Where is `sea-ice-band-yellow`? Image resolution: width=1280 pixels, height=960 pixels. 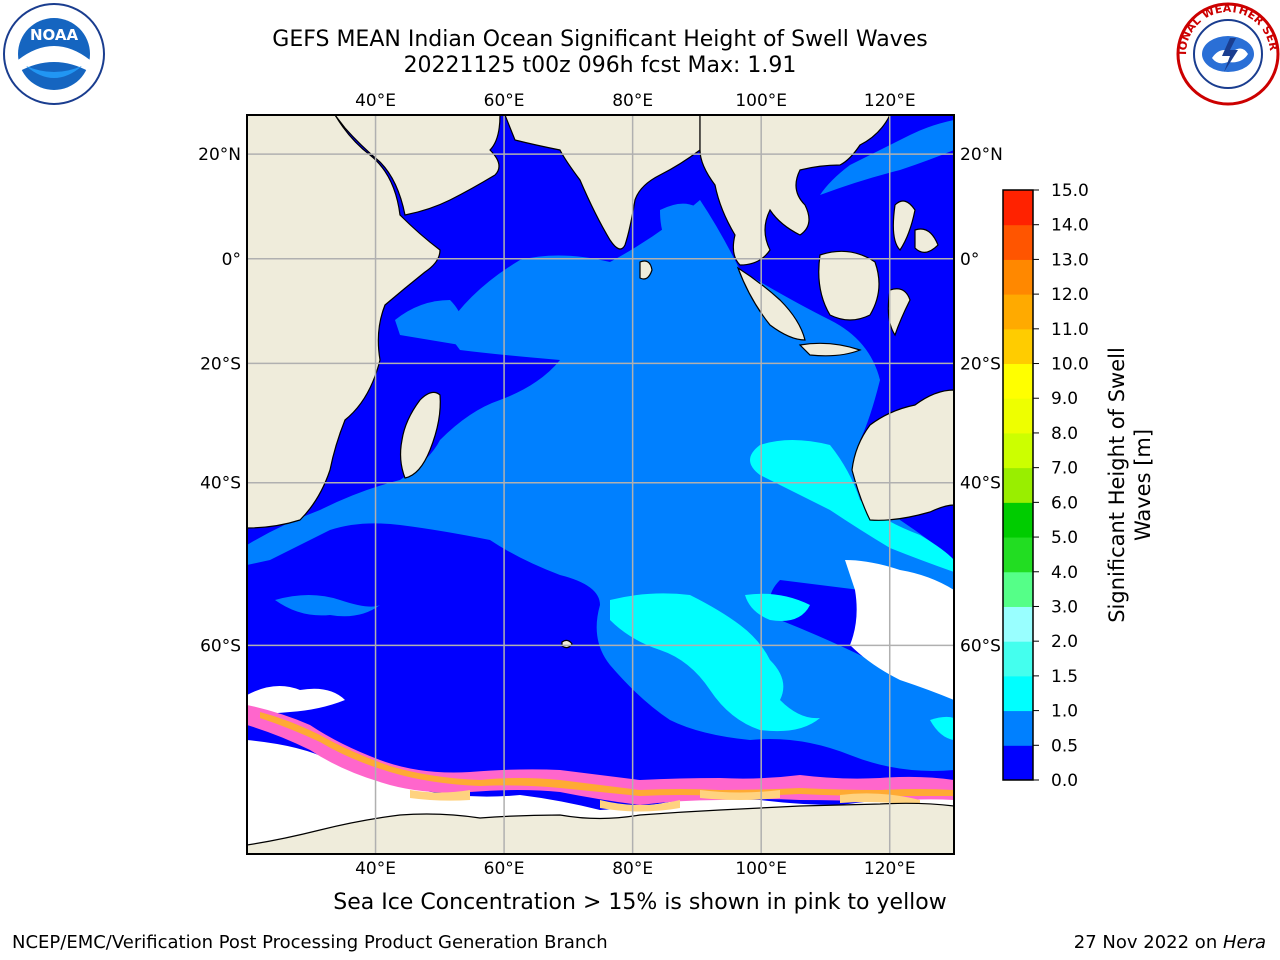
sea-ice-band-yellow is located at coordinates (665, 801).